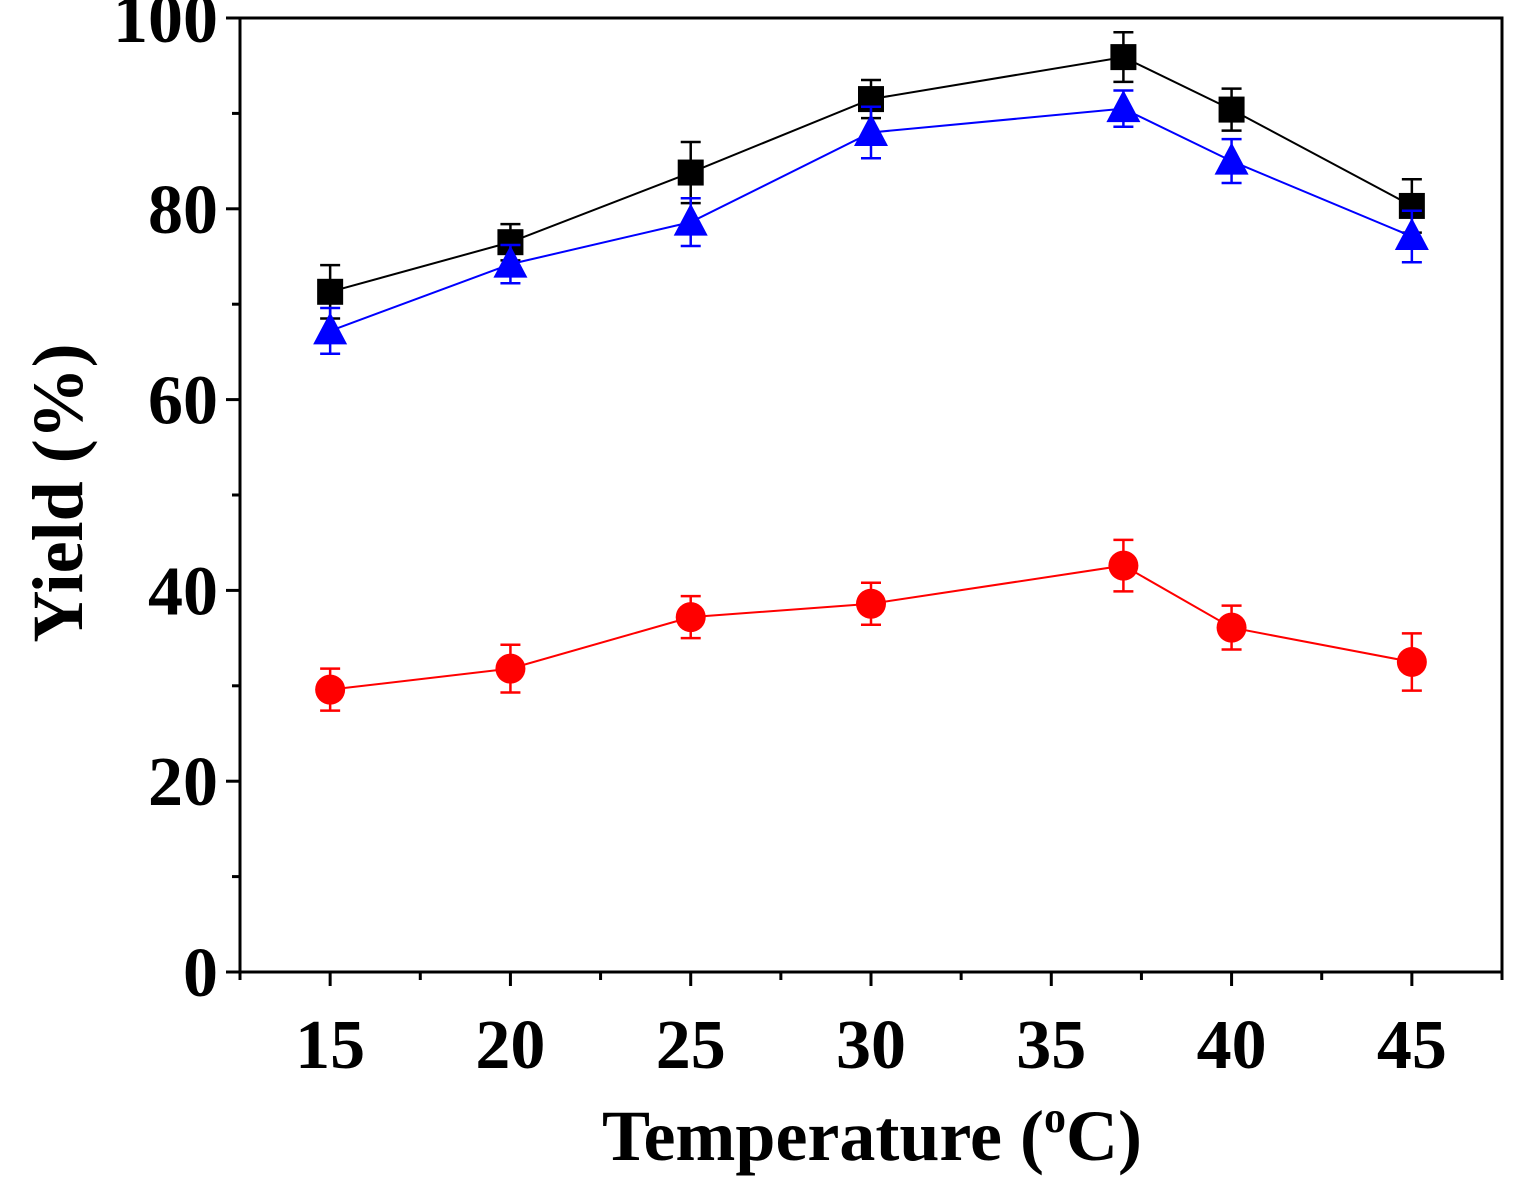 The image size is (1518, 1188). What do you see at coordinates (1232, 1045) in the screenshot?
I see `x-tick-label: 40` at bounding box center [1232, 1045].